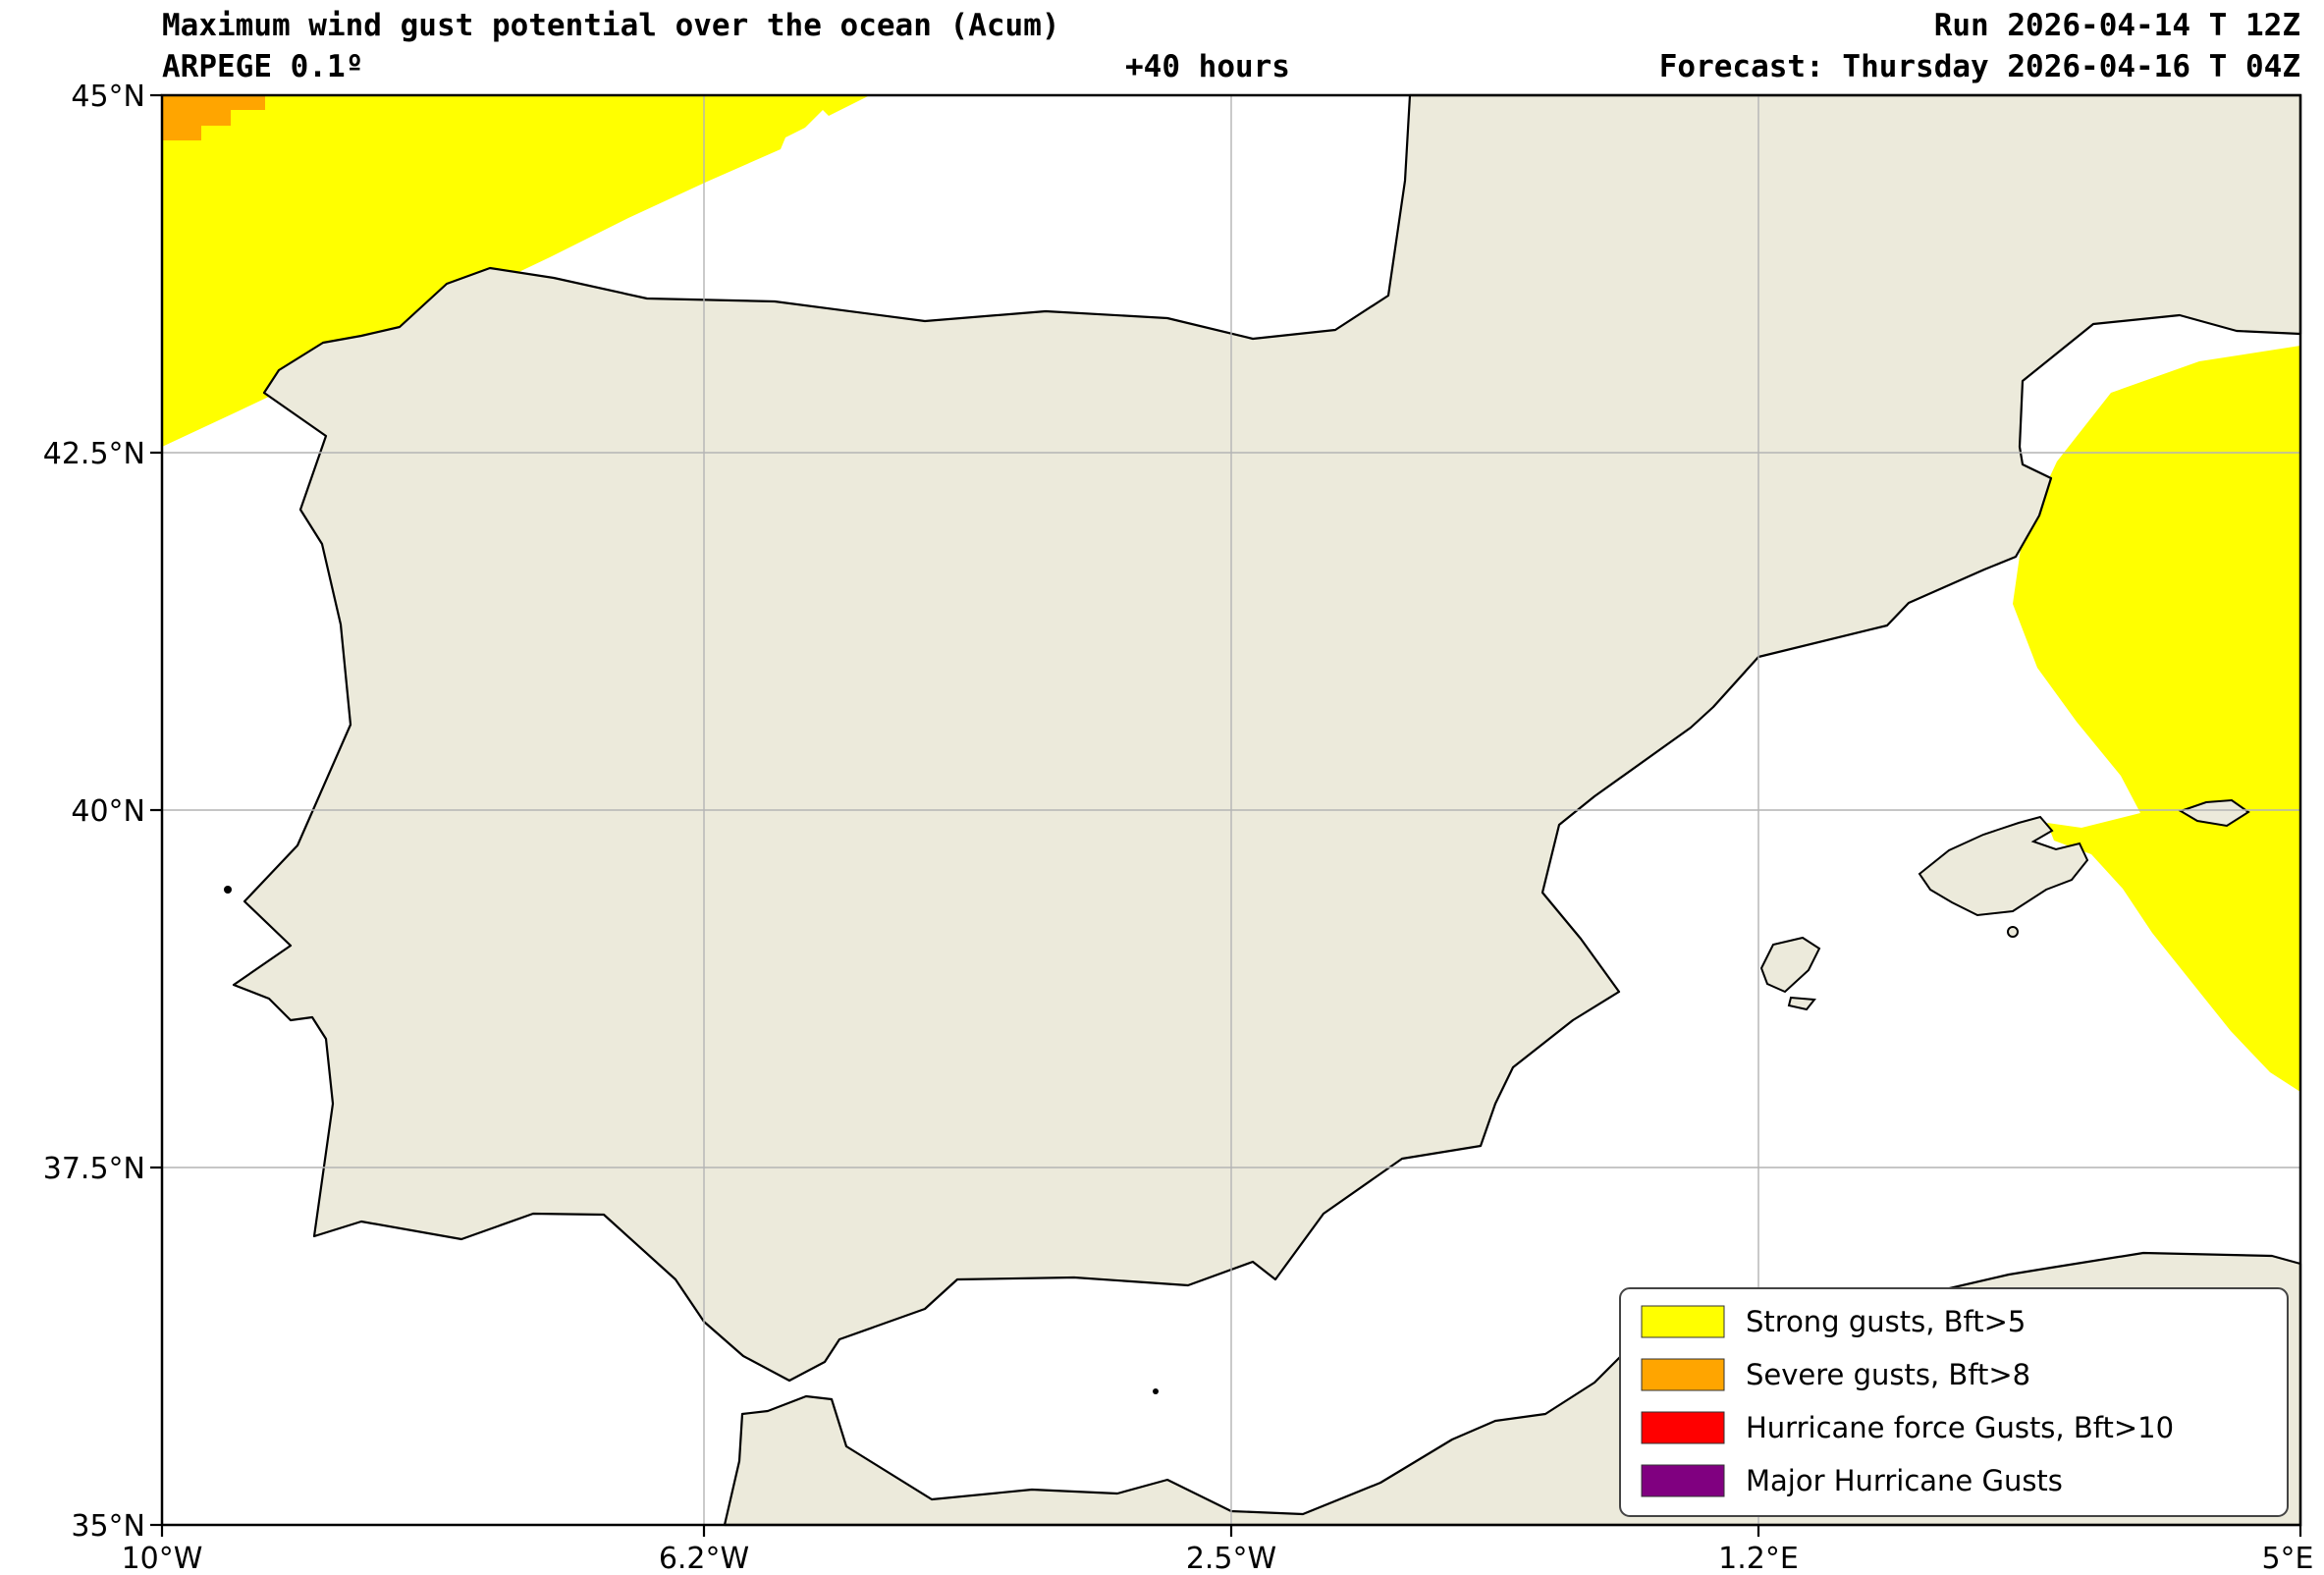  Describe the element at coordinates (1960, 1427) in the screenshot. I see `legend-label-hurricane-gusts: Hurricane force Gusts, Bft>10` at that location.